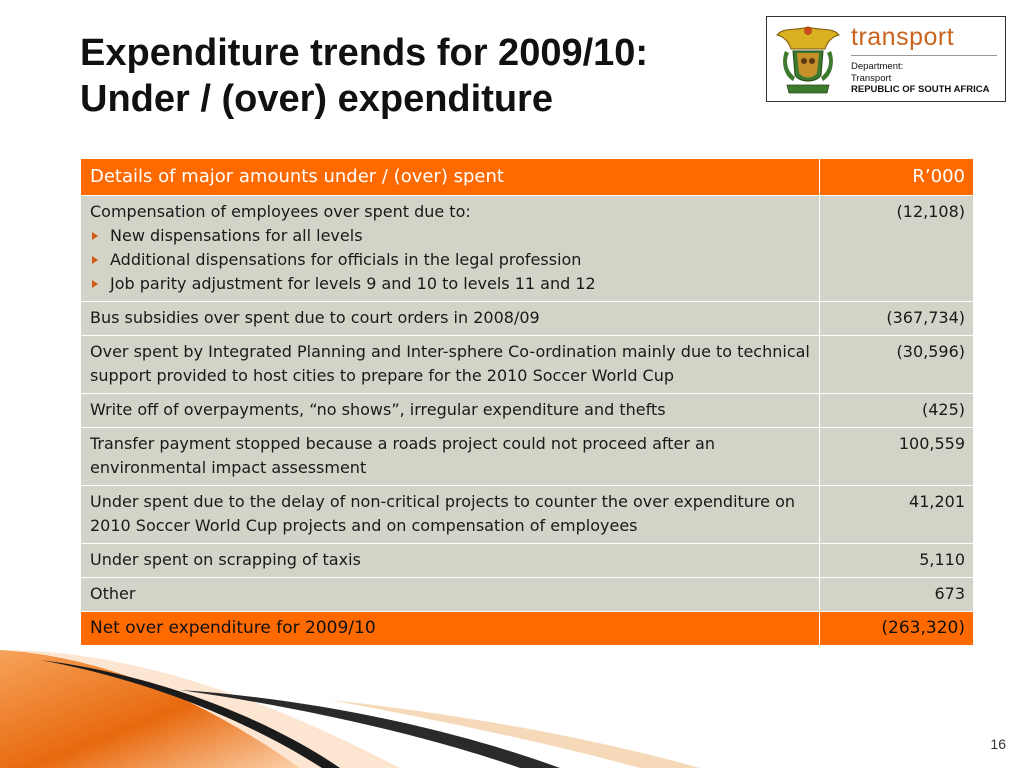  What do you see at coordinates (924, 55) in the screenshot?
I see `logo-divider` at bounding box center [924, 55].